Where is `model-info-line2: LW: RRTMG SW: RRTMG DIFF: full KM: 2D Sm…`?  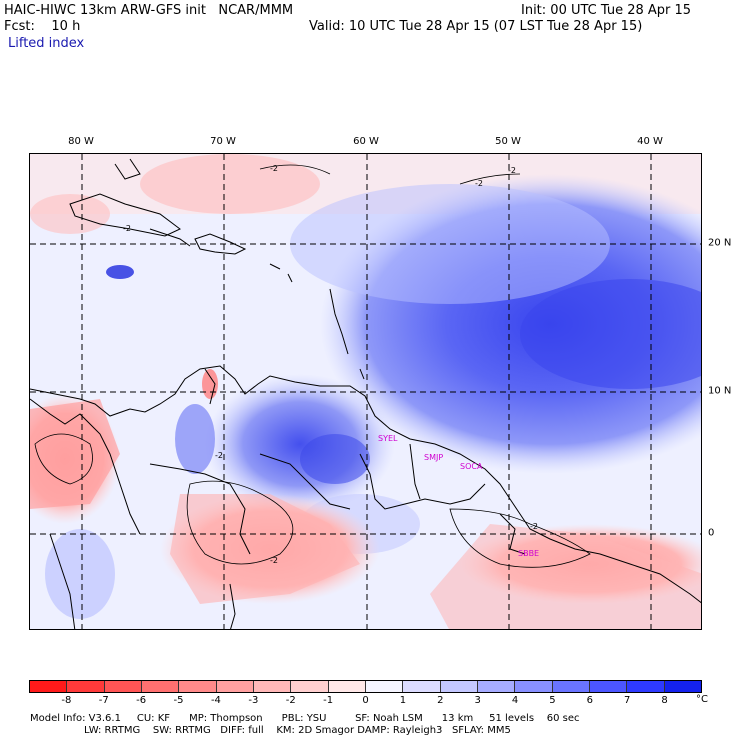 model-info-line2: LW: RRTMG SW: RRTMG DIFF: full KM: 2D Sm… is located at coordinates (270, 730).